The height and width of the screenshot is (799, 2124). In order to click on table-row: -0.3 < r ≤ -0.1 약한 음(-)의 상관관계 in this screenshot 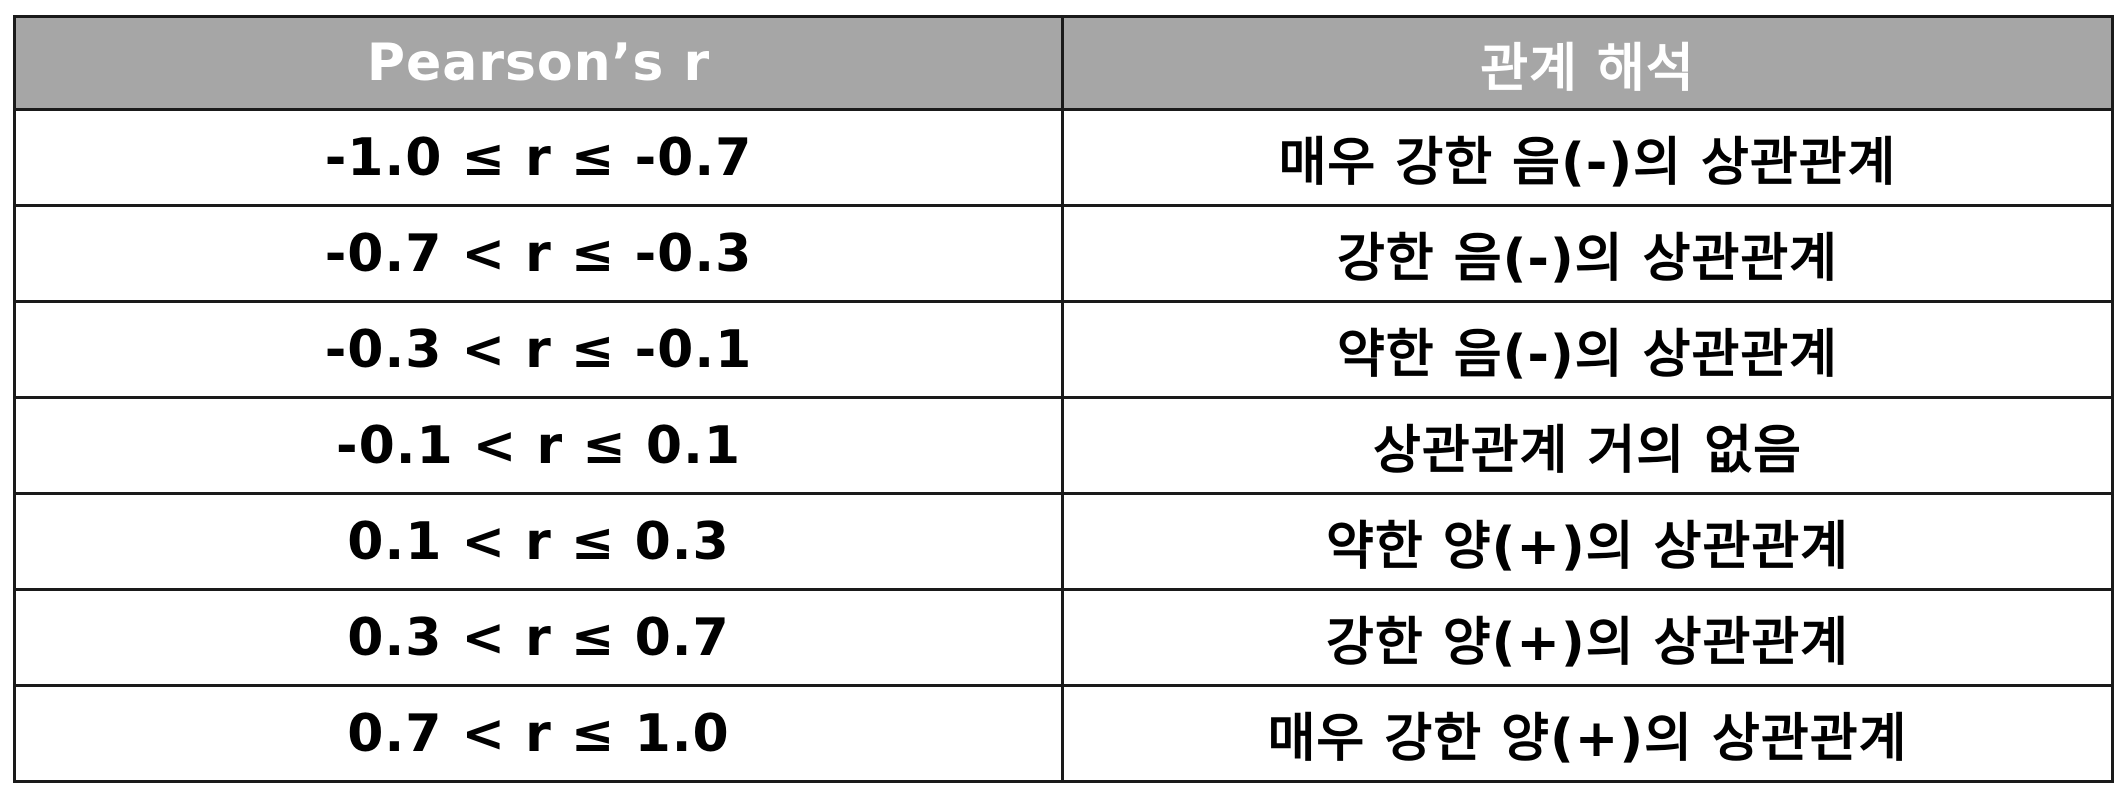, I will do `click(1063, 349)`.